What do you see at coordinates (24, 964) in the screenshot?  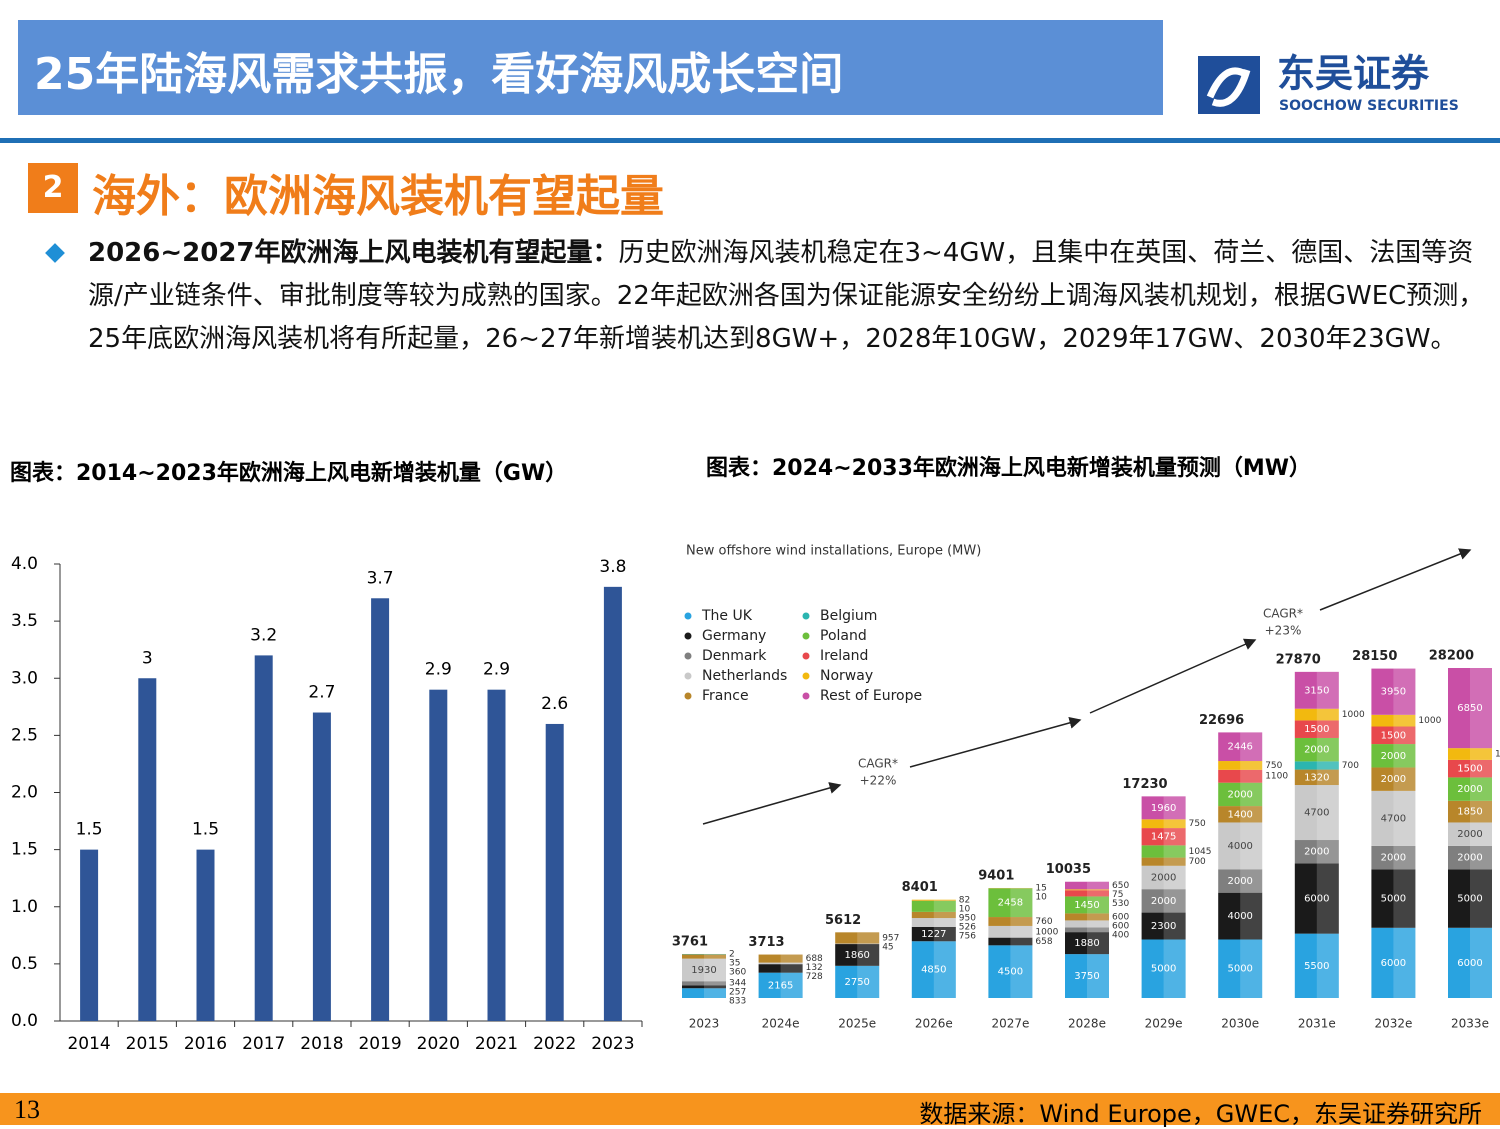 I see `y-tick-label: 0.5` at bounding box center [24, 964].